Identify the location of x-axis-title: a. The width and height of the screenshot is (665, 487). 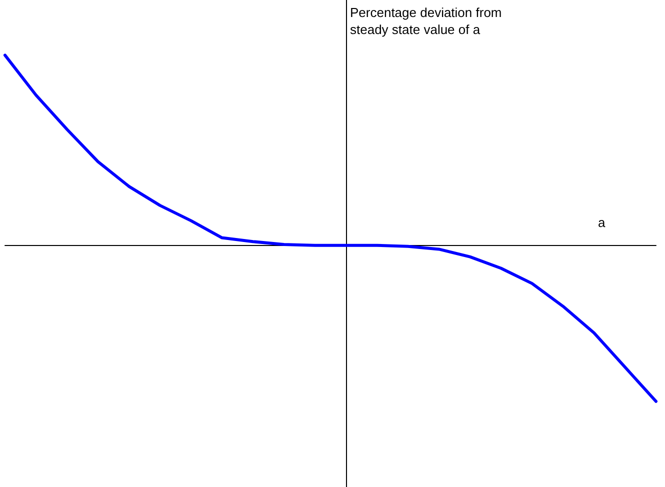
(602, 222).